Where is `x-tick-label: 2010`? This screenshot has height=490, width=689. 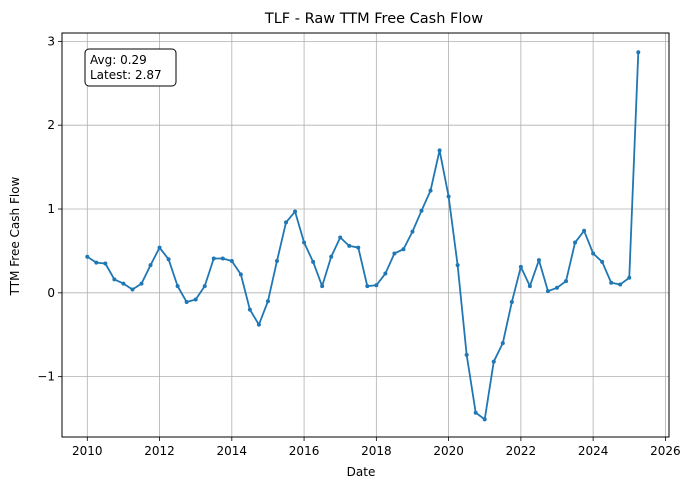 x-tick-label: 2010 is located at coordinates (87, 451).